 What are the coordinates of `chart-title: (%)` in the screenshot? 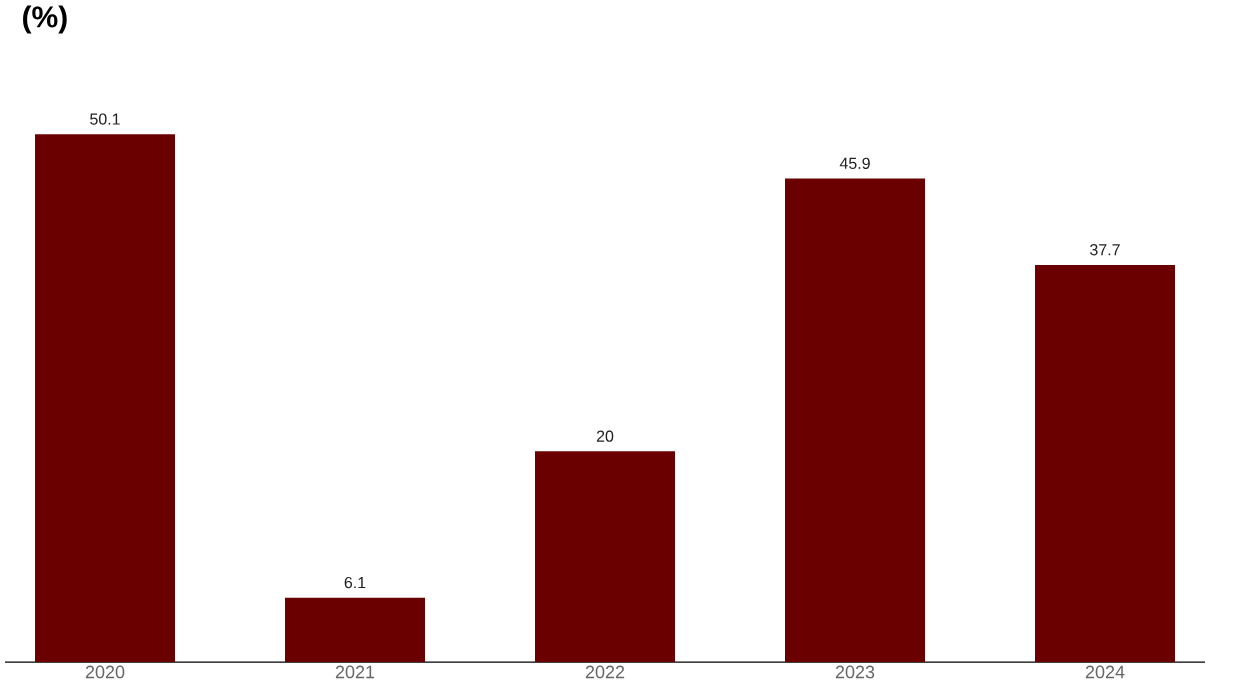 It's located at (45, 19).